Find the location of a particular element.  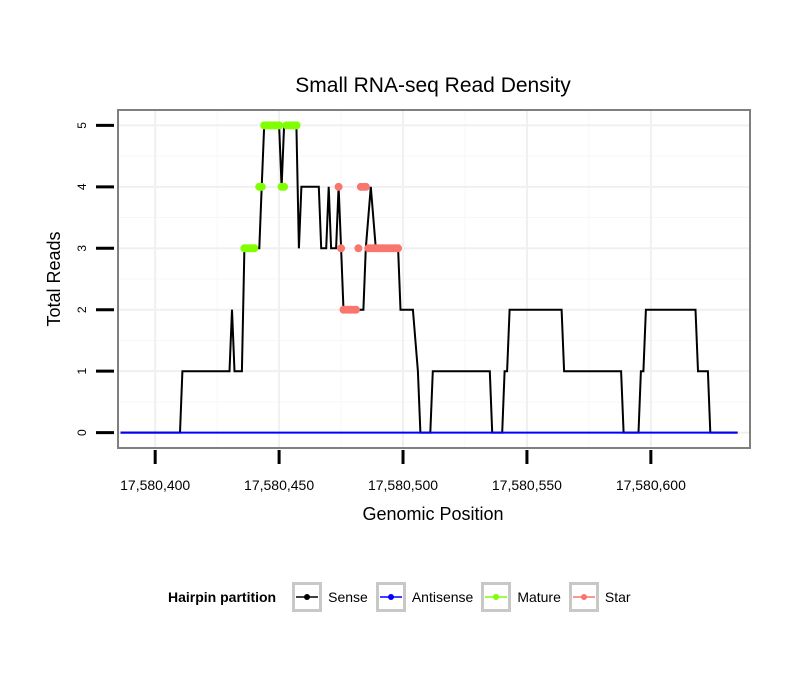

legend-item-mature: Mature is located at coordinates (521, 597).